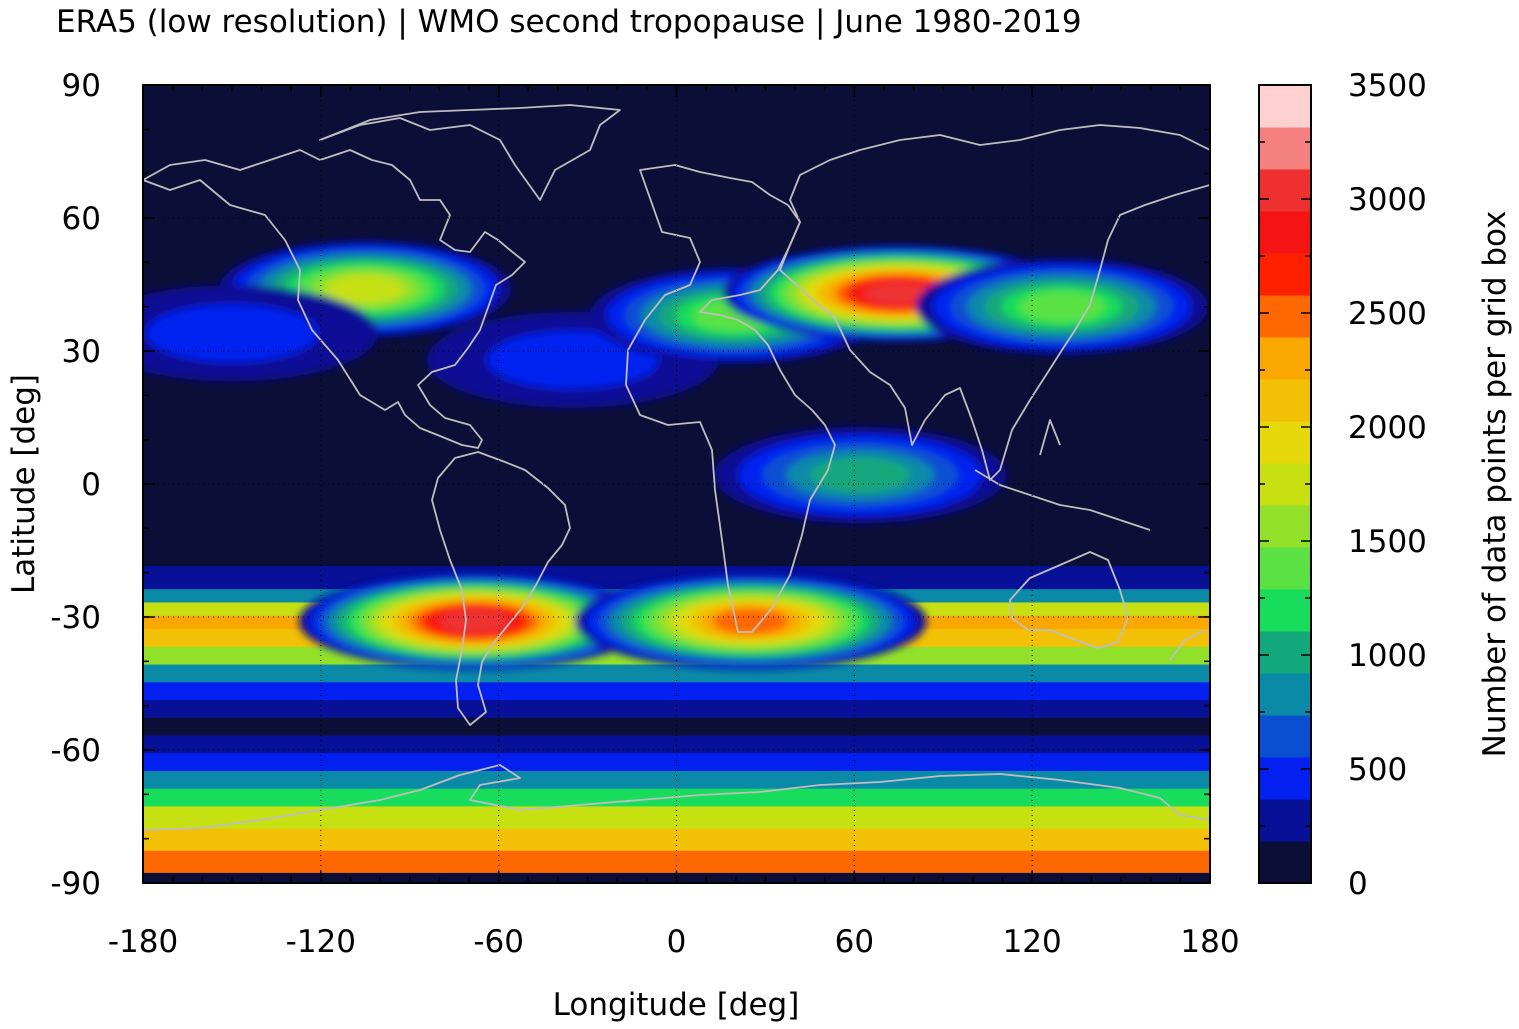 The width and height of the screenshot is (1519, 1029). Describe the element at coordinates (75, 485) in the screenshot. I see `y-axis-tick-labels: 90 60 30 0 -30 -60 -90` at that location.